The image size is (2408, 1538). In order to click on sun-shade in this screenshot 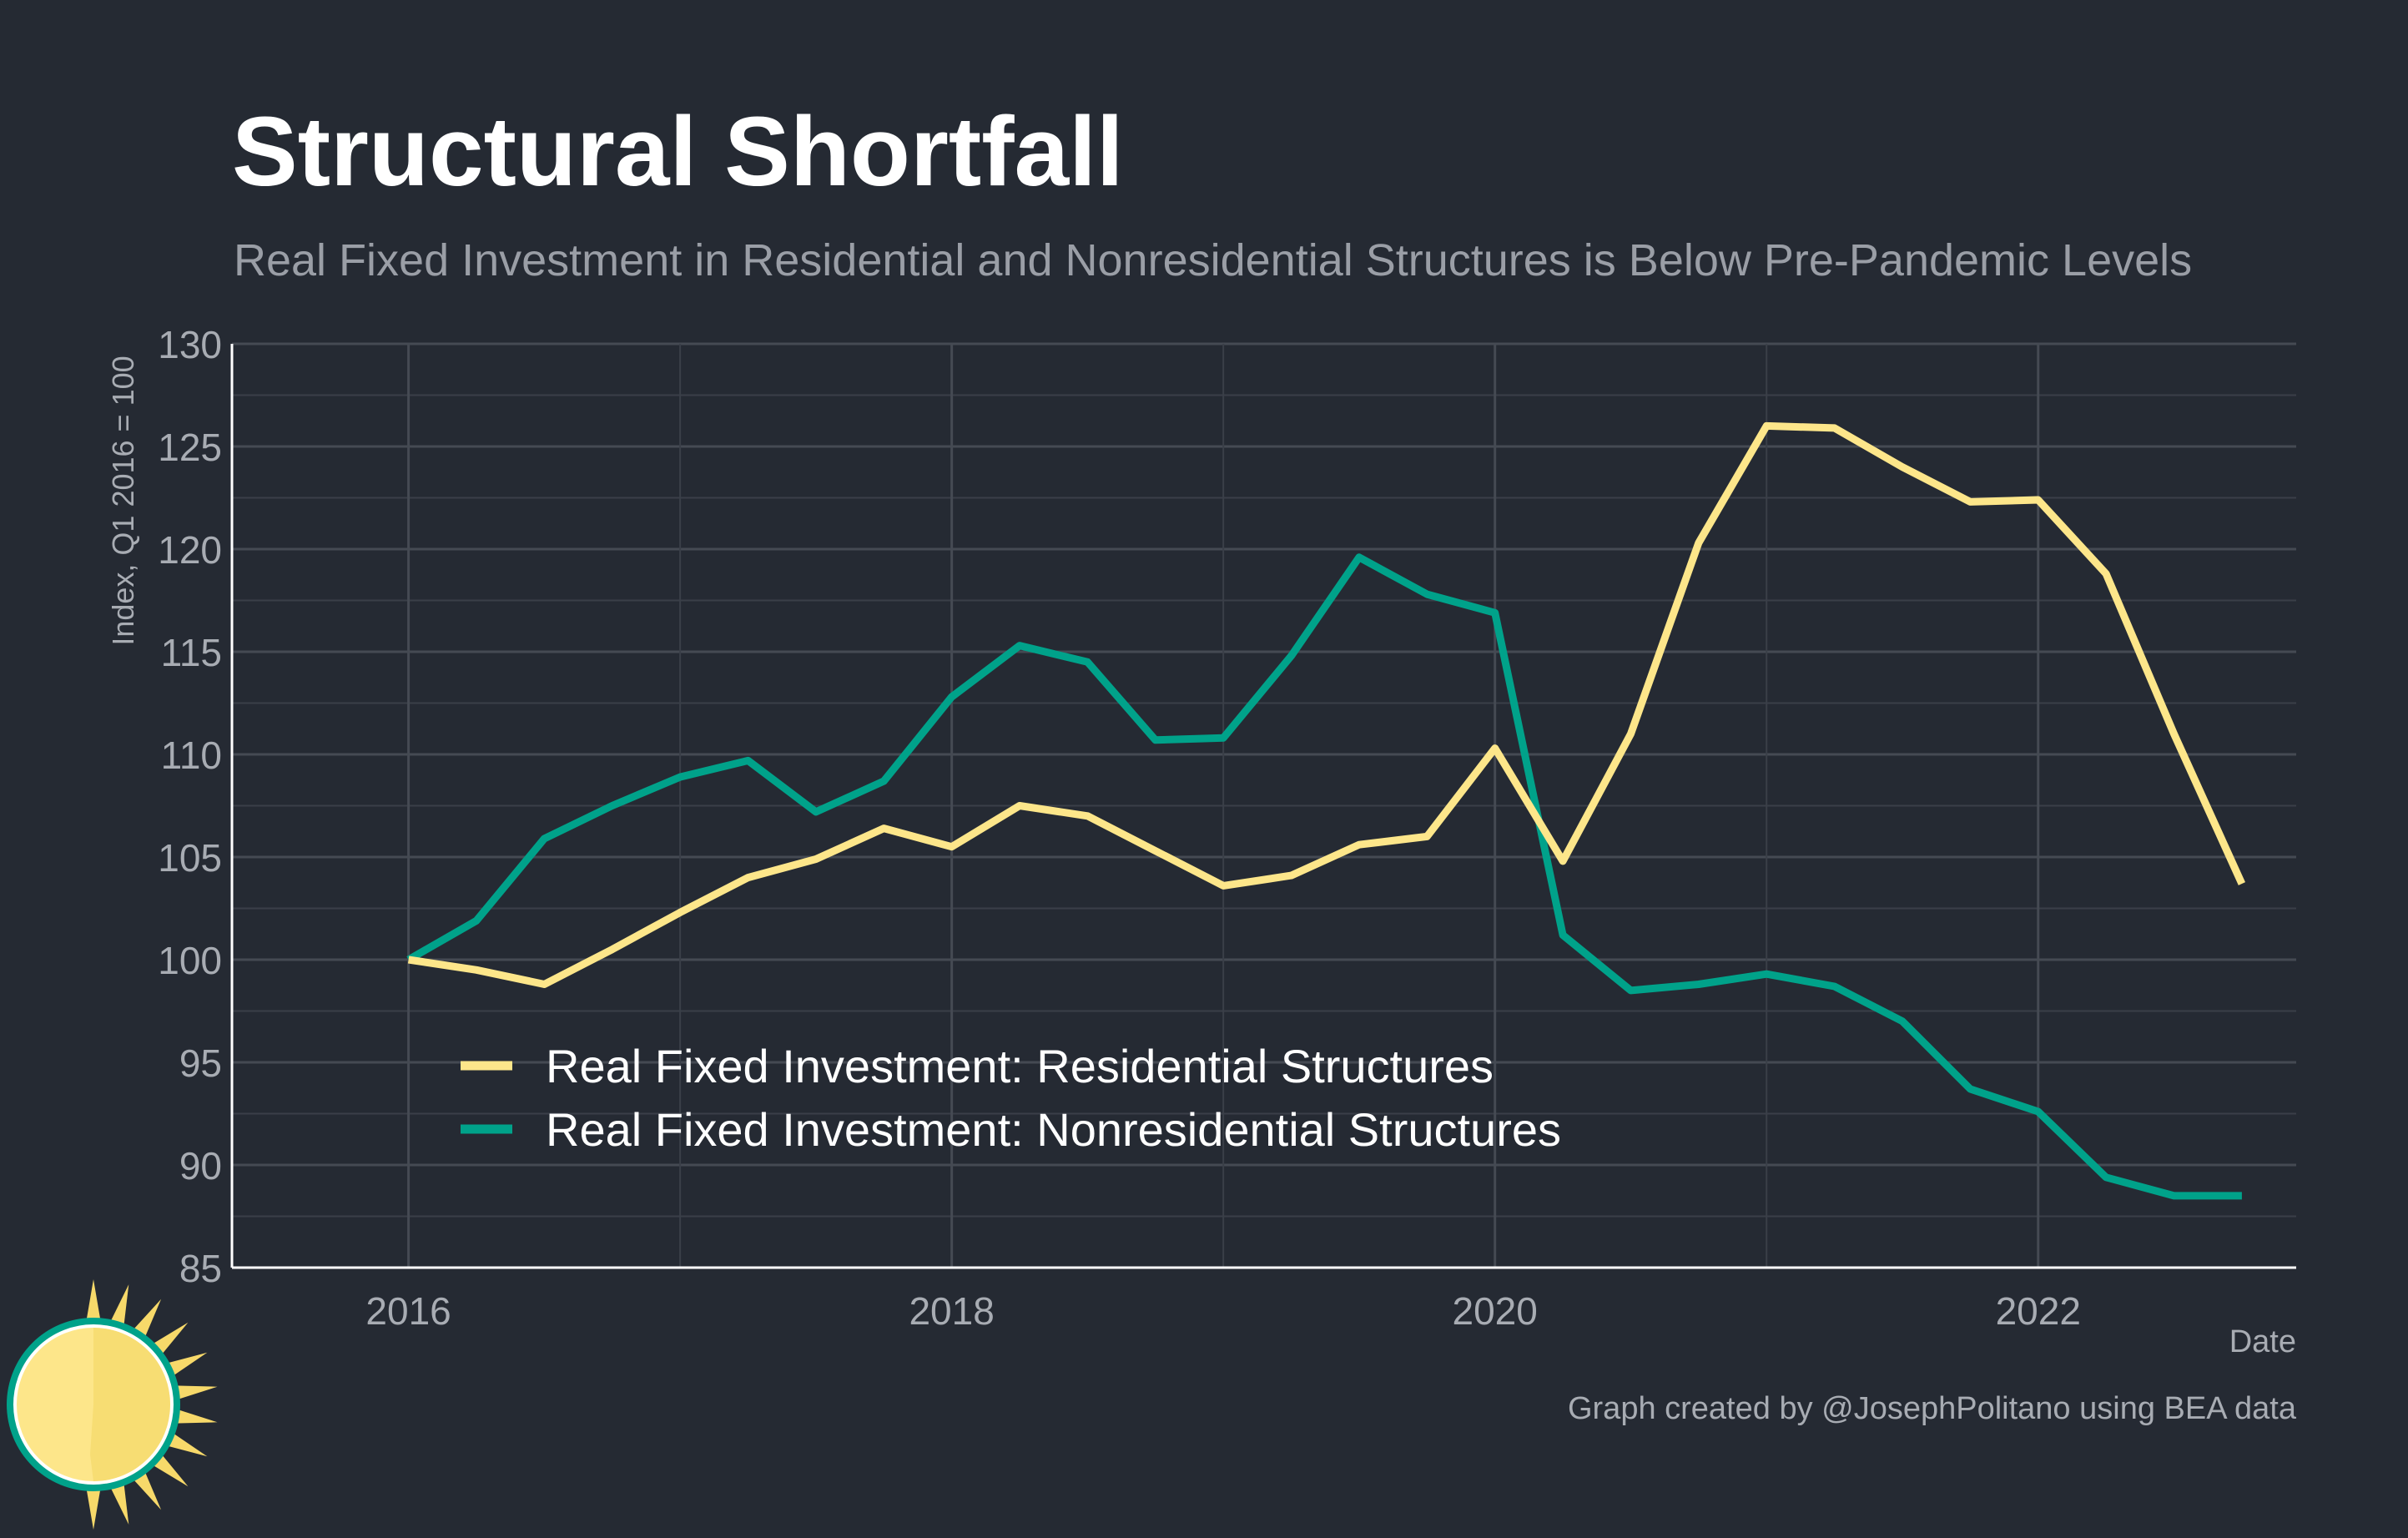, I will do `click(130, 1404)`.